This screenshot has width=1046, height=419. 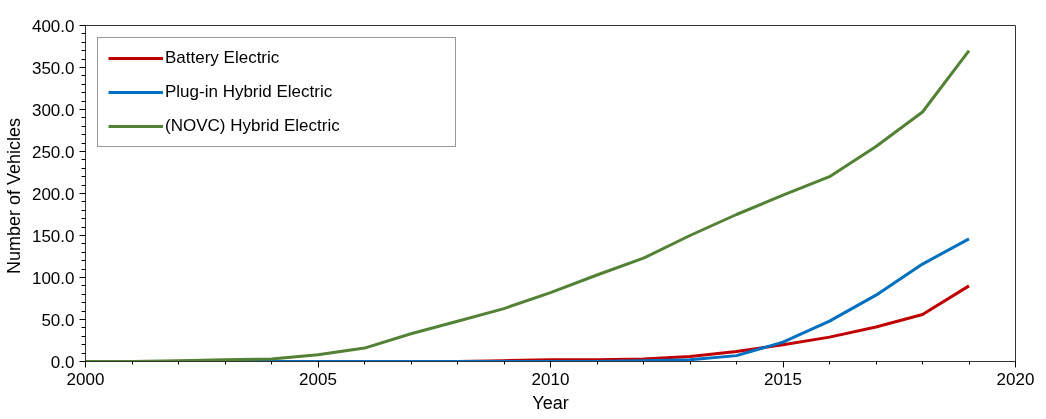 I want to click on legend-label: Battery Electric, so click(x=223, y=58).